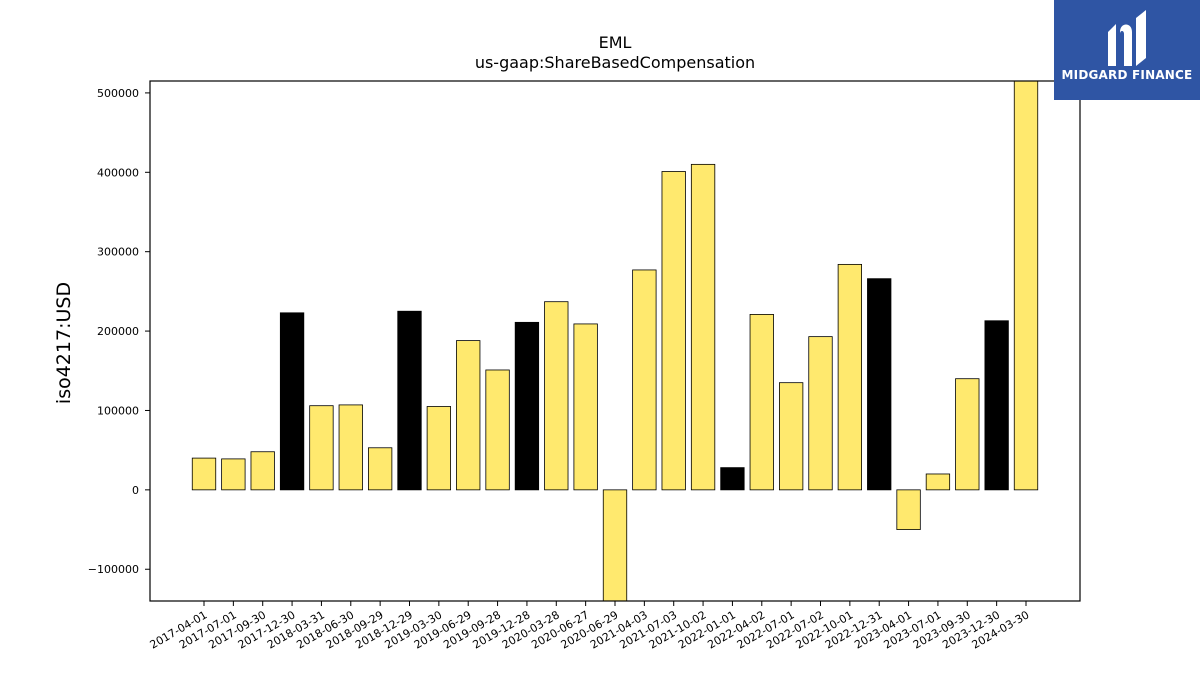  I want to click on chart-title: EML, so click(615, 42).